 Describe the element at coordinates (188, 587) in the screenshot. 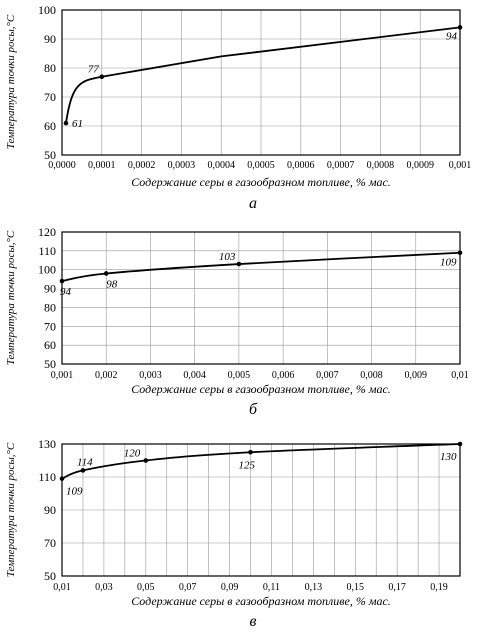

I see `x-tick-label: 0,07` at that location.